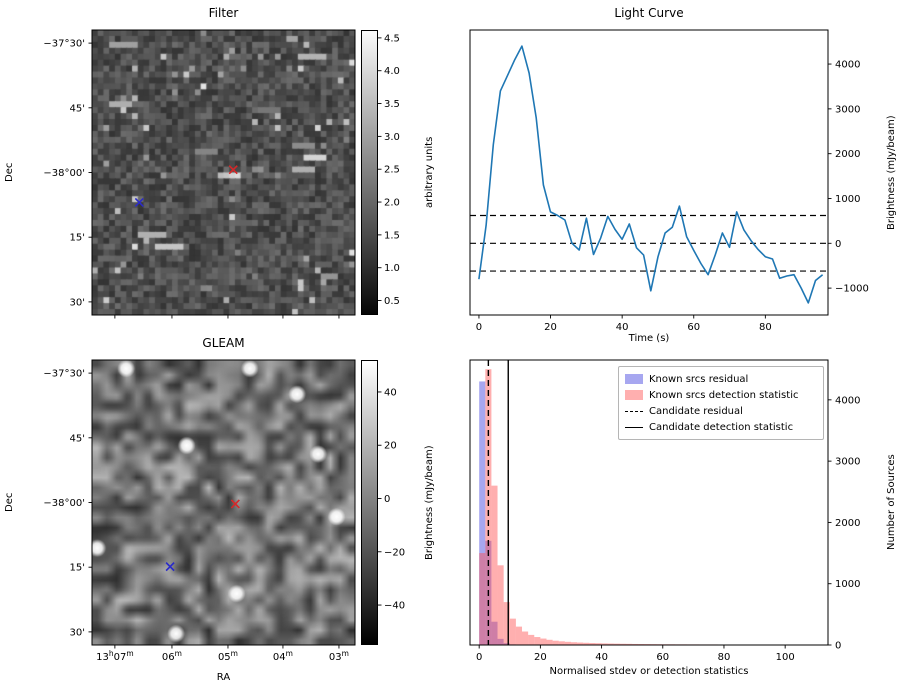 The image size is (916, 699). What do you see at coordinates (721, 395) in the screenshot?
I see `legend-item-detection: Known srcs detection statistic` at bounding box center [721, 395].